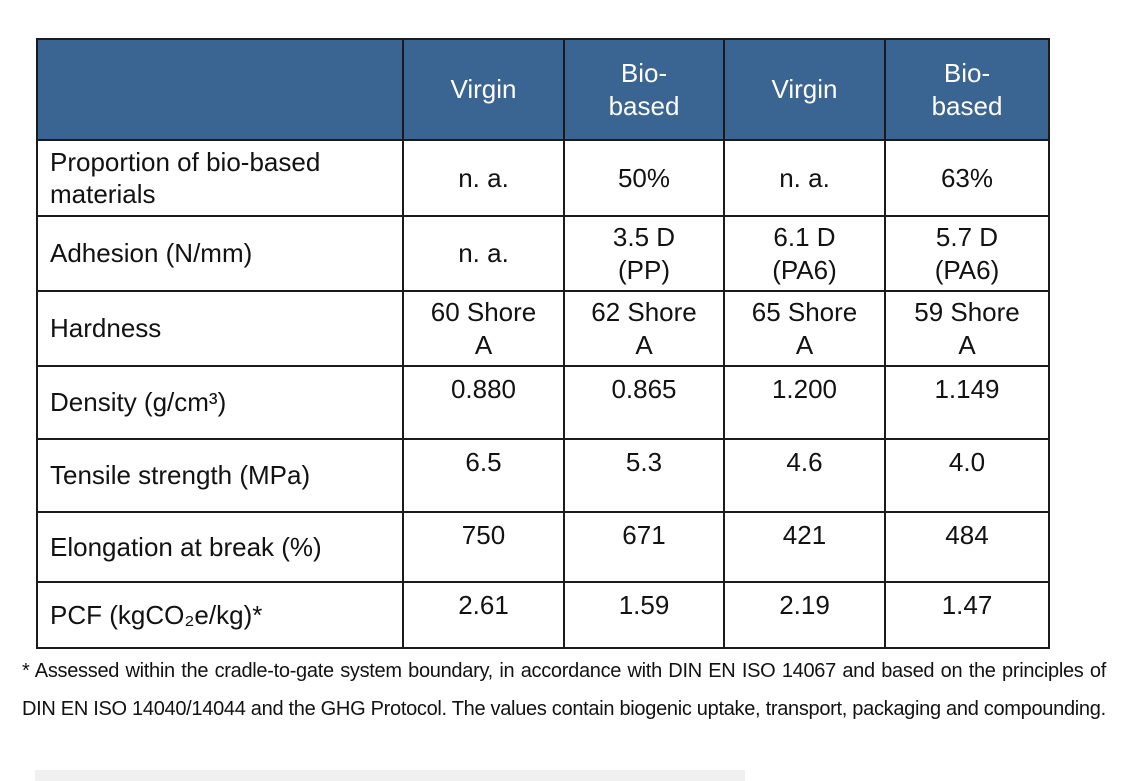 The width and height of the screenshot is (1126, 781). I want to click on cropped-artifact-strip, so click(390, 775).